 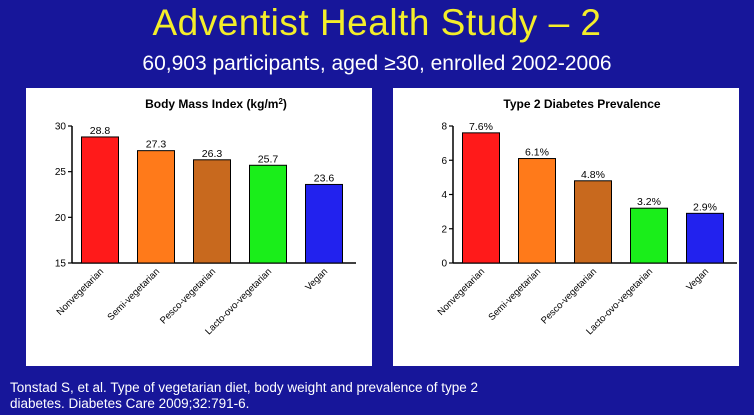 I want to click on value-label: 3.2%, so click(x=649, y=202).